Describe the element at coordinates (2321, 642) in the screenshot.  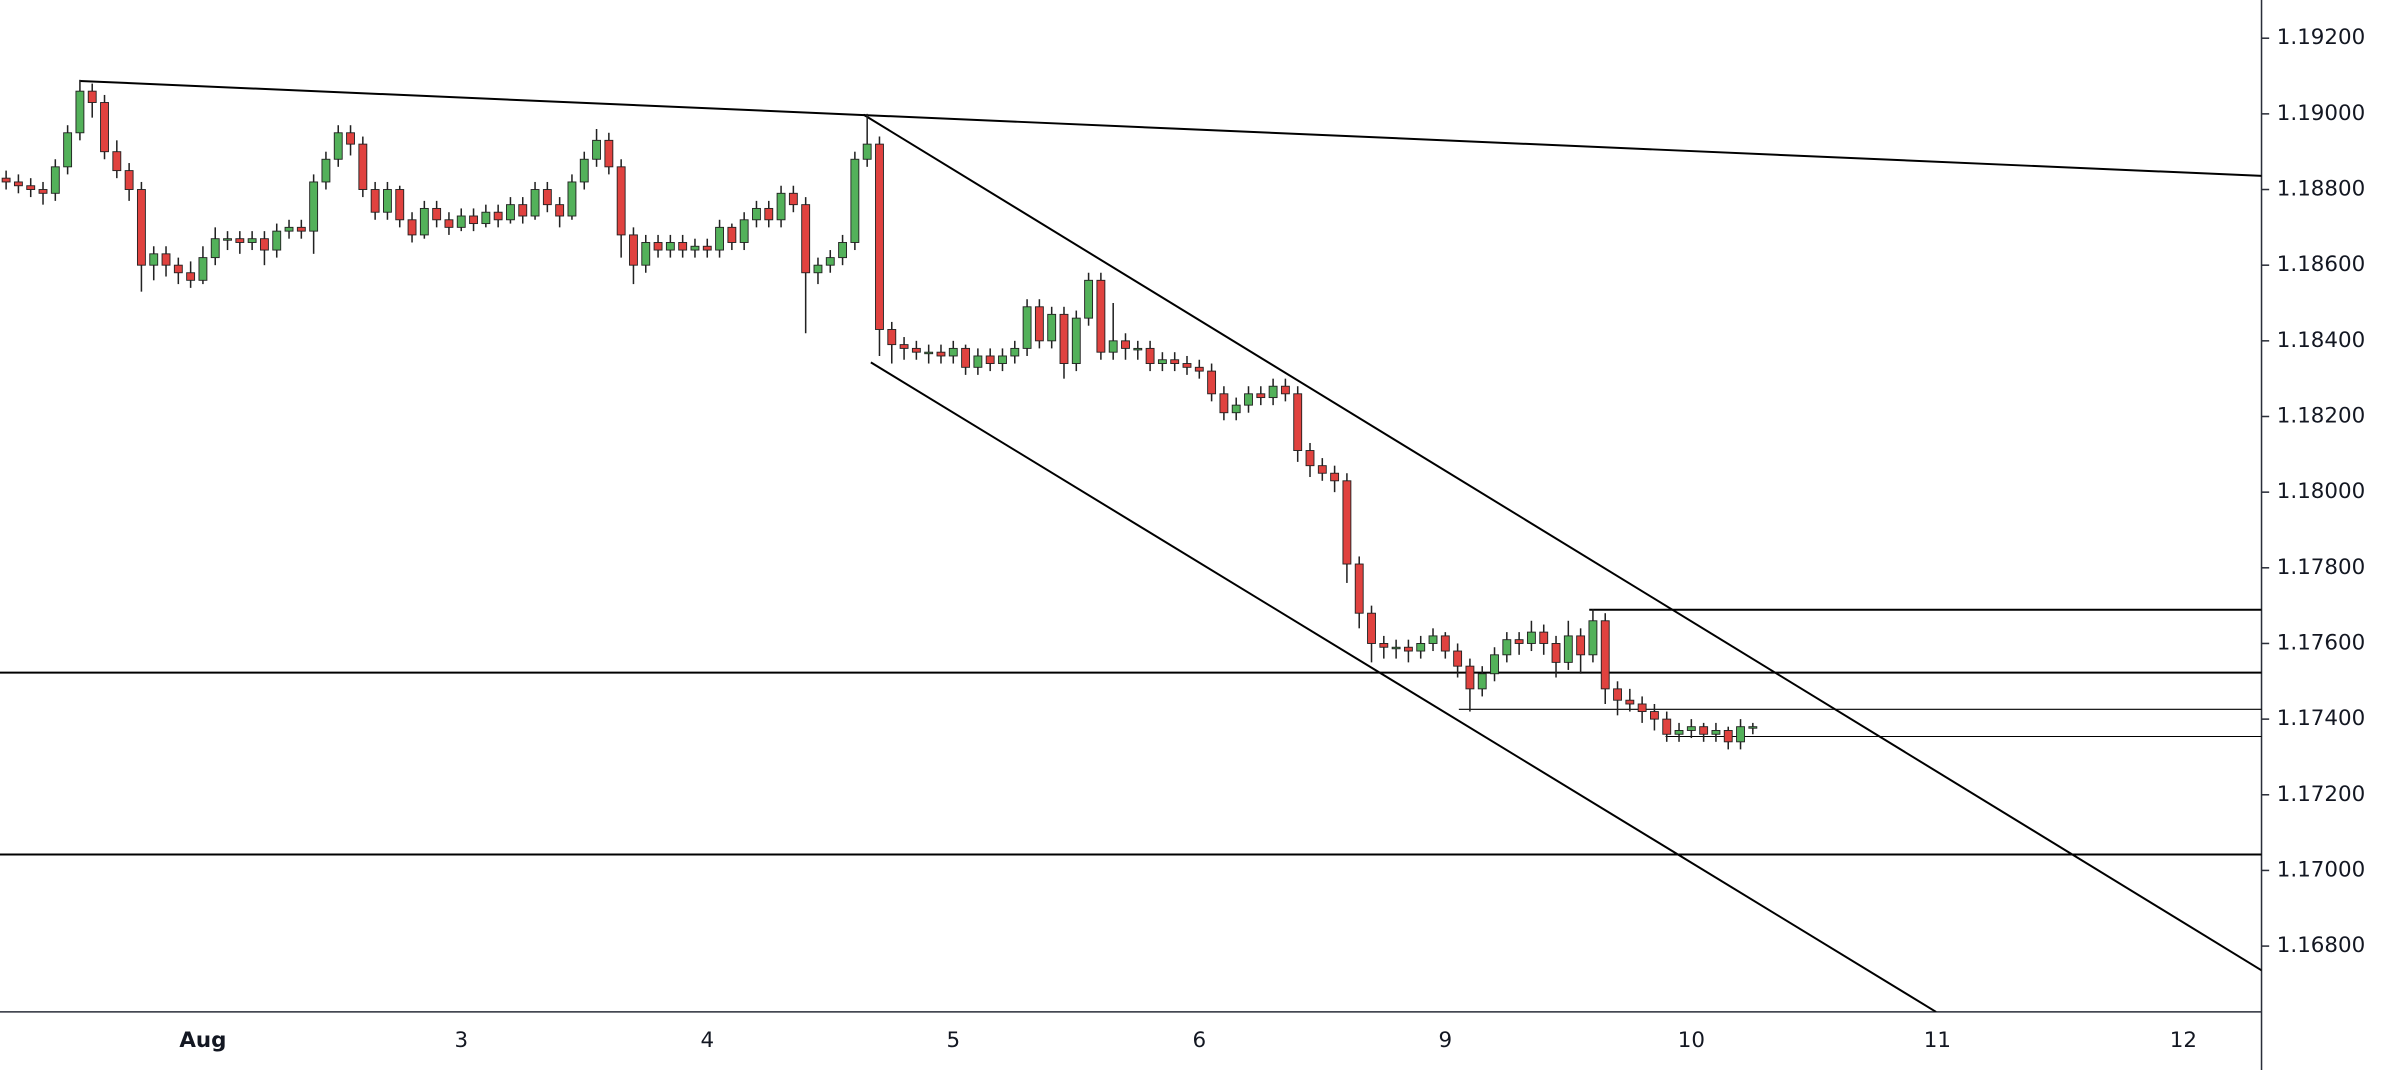
I see `y-tick-label: 1.17600` at that location.